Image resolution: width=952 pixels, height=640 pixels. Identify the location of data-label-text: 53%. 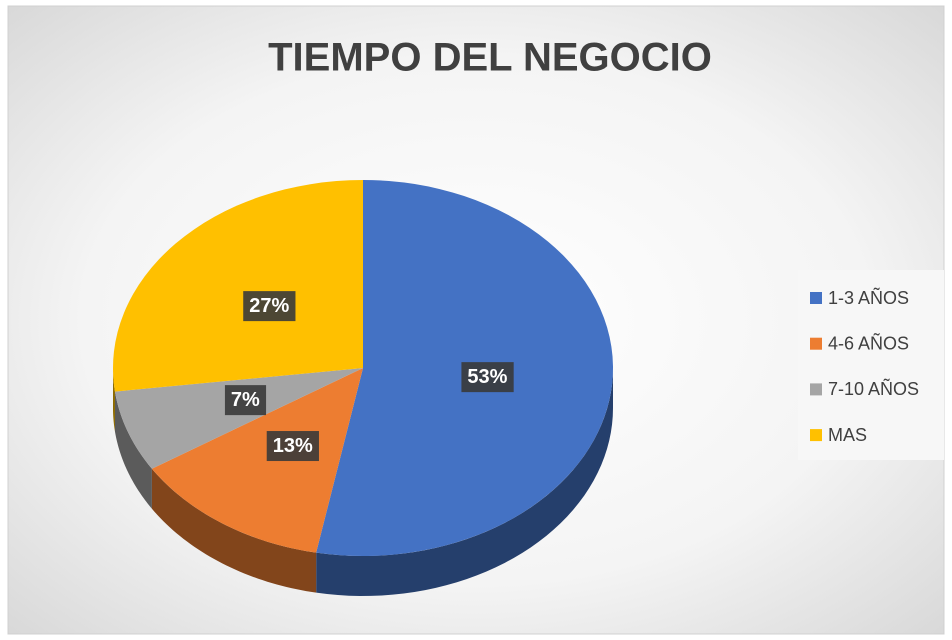
(487, 377).